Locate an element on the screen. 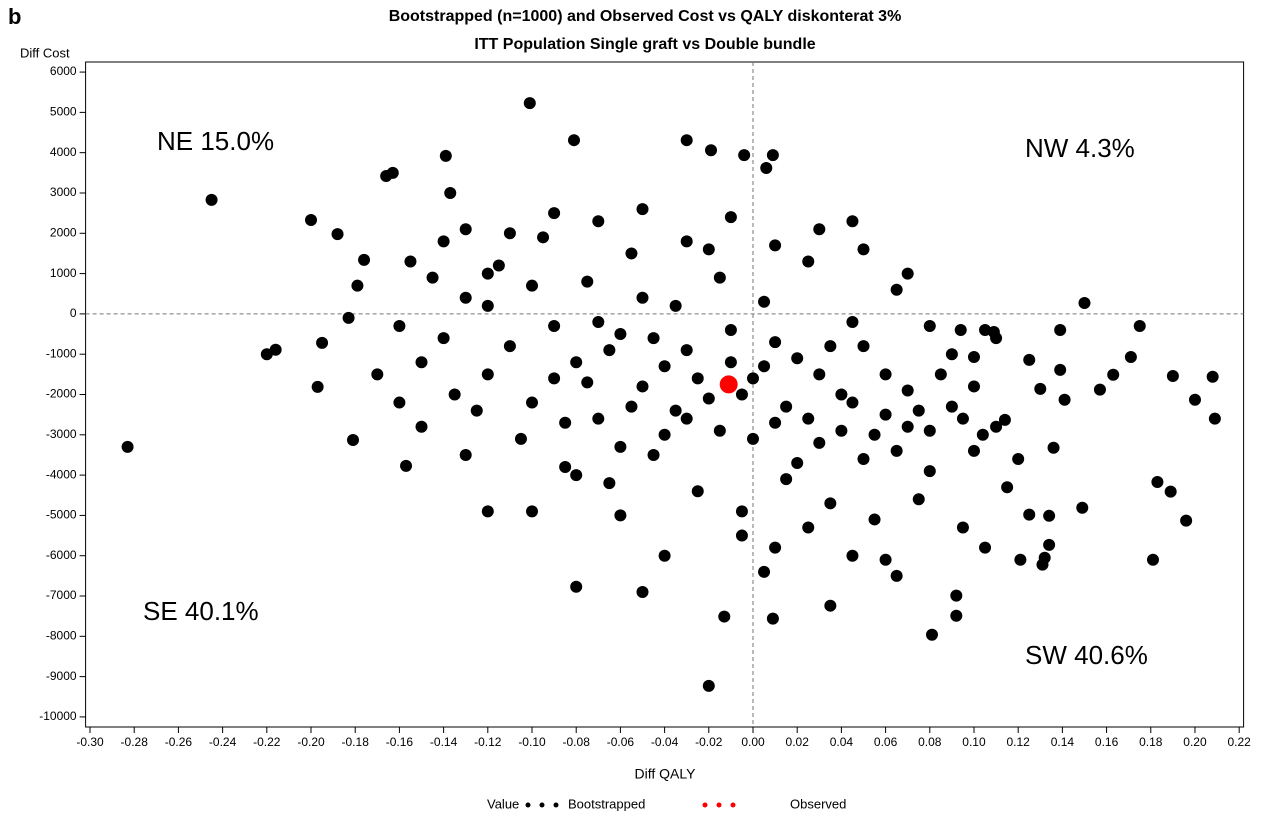 Image resolution: width=1264 pixels, height=816 pixels. quadrant-annotation: NW 4.3% is located at coordinates (1080, 148).